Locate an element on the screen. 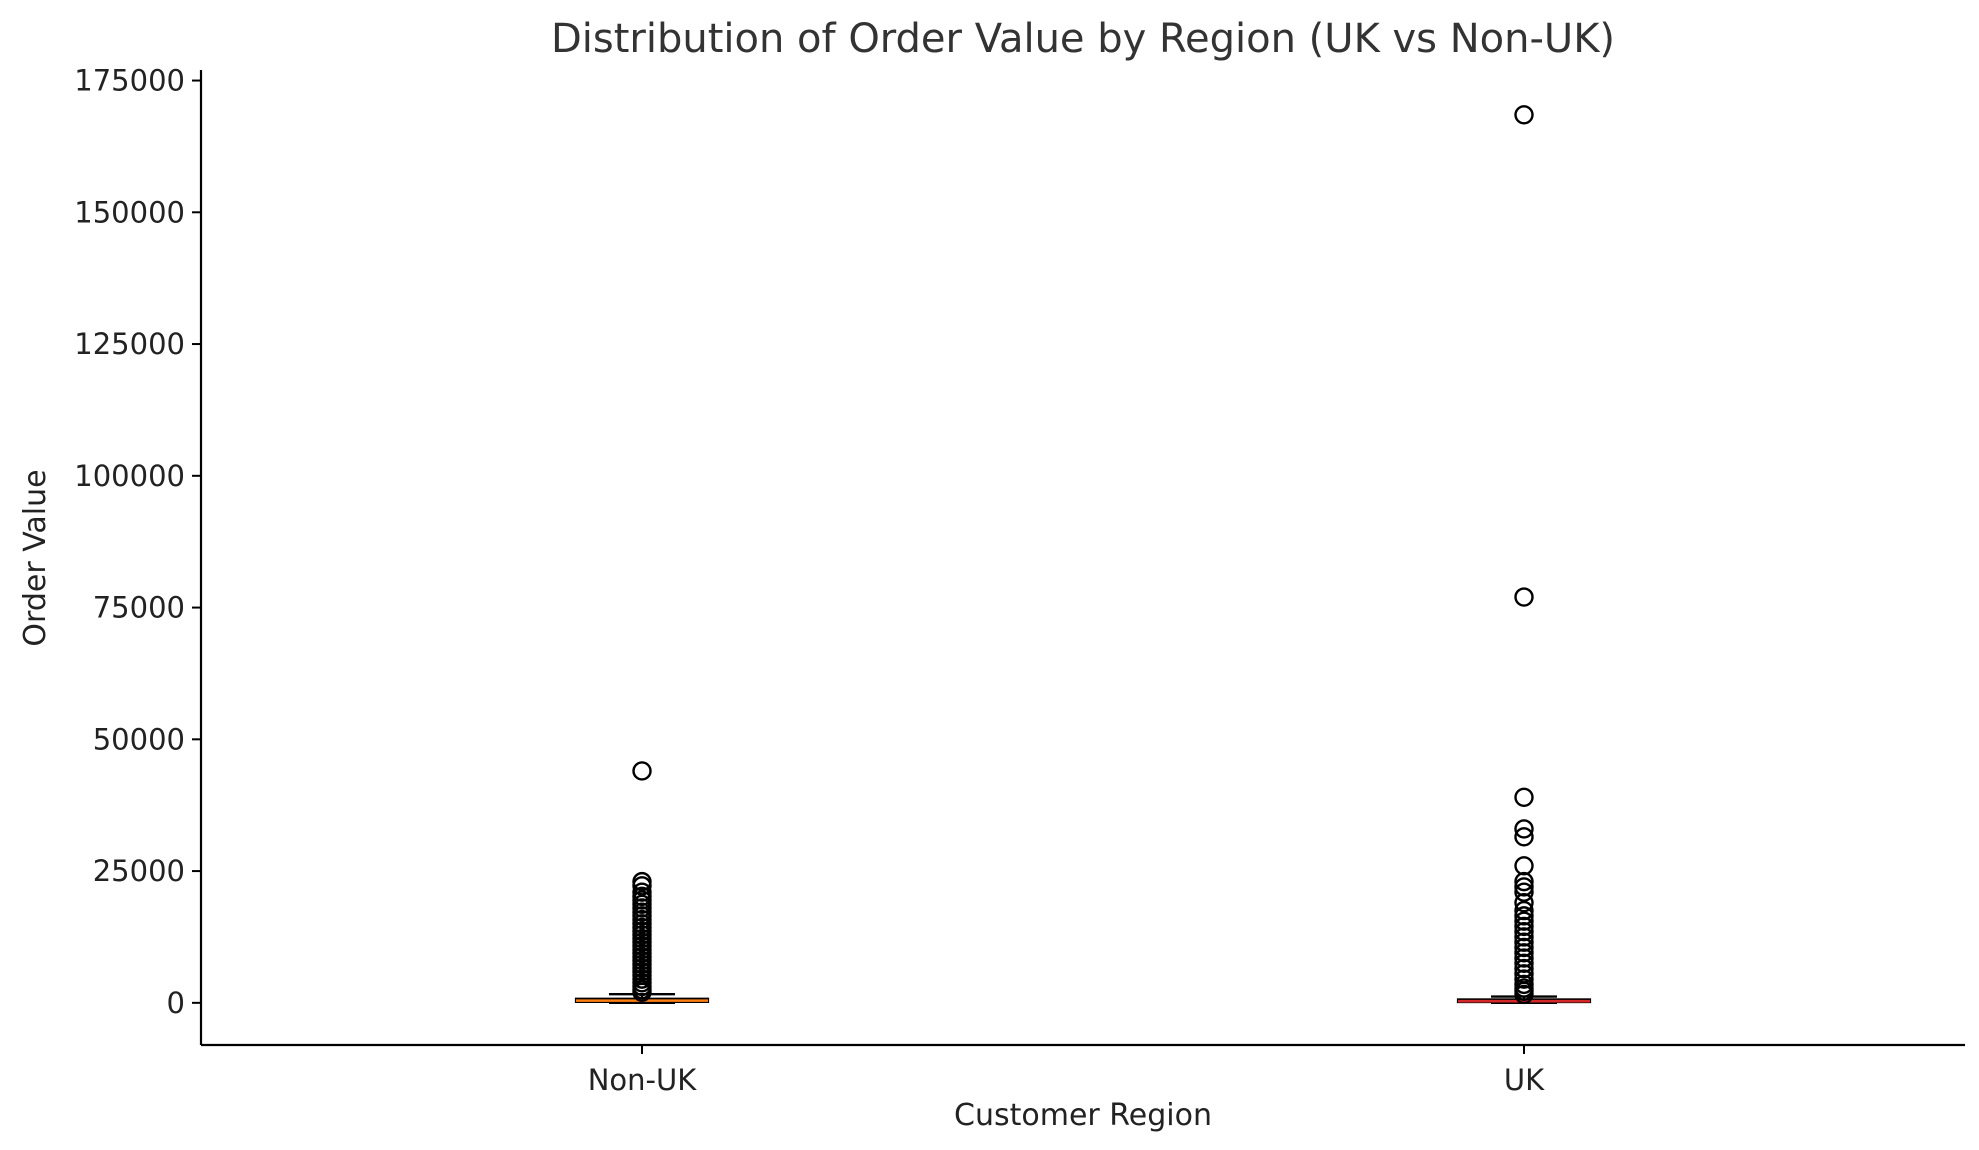 The image size is (1979, 1150). y-tick-label: 25000 is located at coordinates (139, 871).